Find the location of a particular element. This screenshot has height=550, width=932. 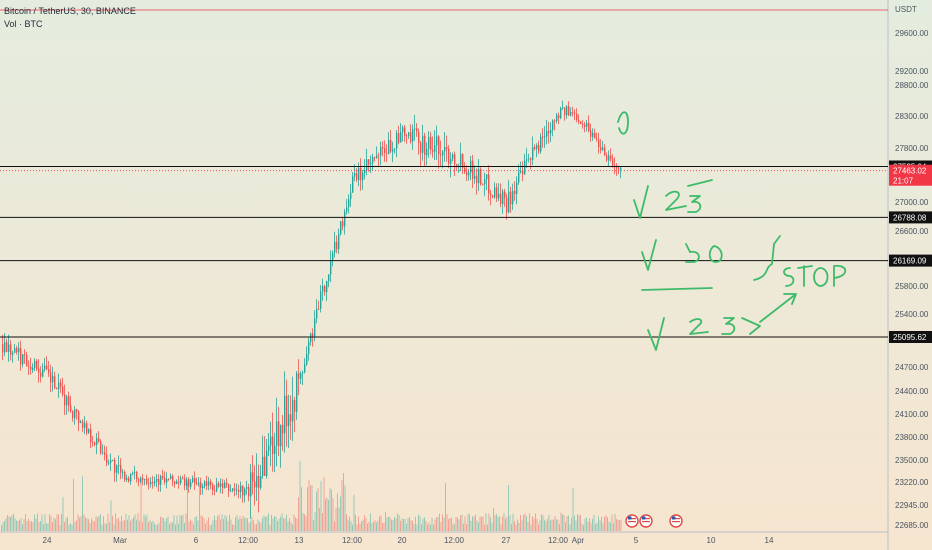

freehand-drawings is located at coordinates (732, 231).